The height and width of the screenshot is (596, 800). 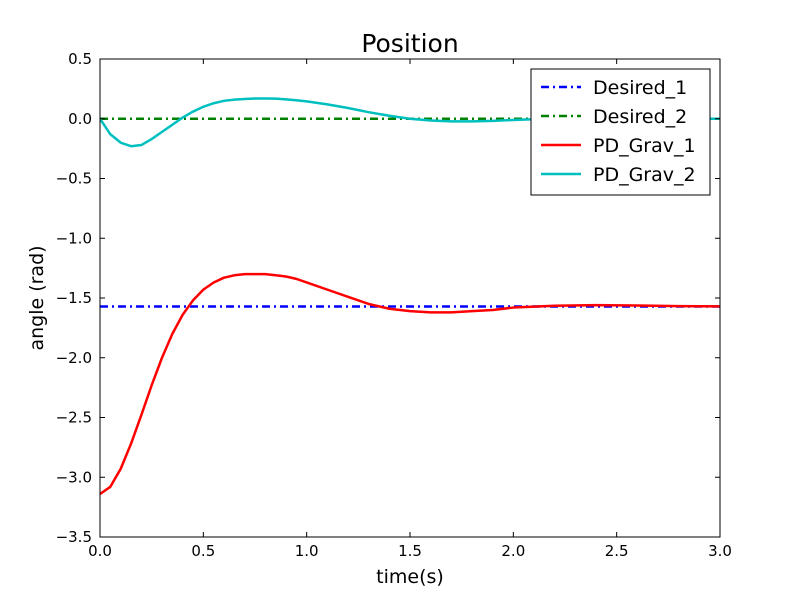 What do you see at coordinates (409, 43) in the screenshot?
I see `chart-title: Position` at bounding box center [409, 43].